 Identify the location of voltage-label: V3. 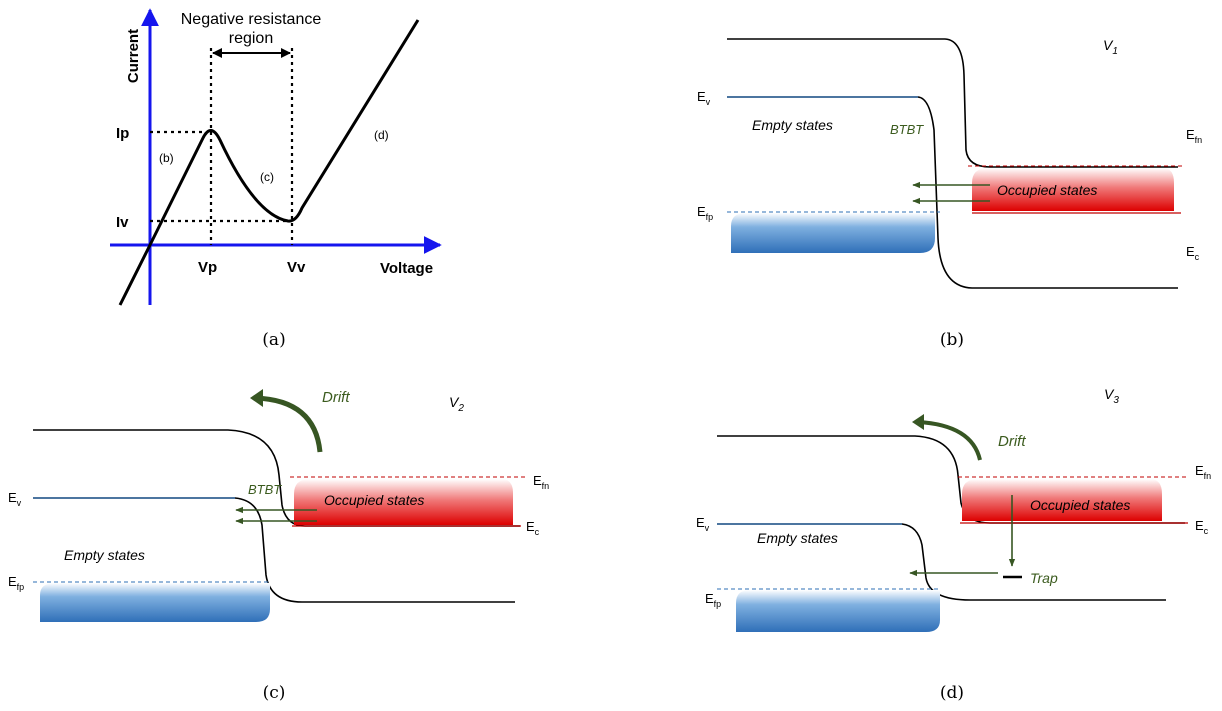
(1111, 396).